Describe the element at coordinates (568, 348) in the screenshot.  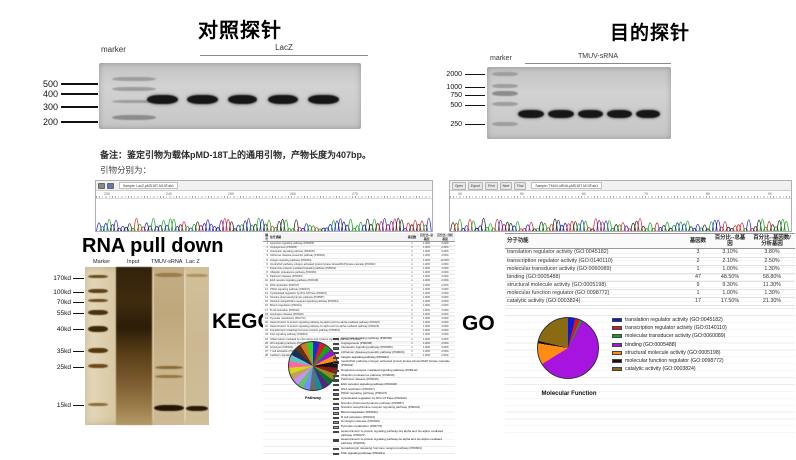
I see `go-pie-chart` at that location.